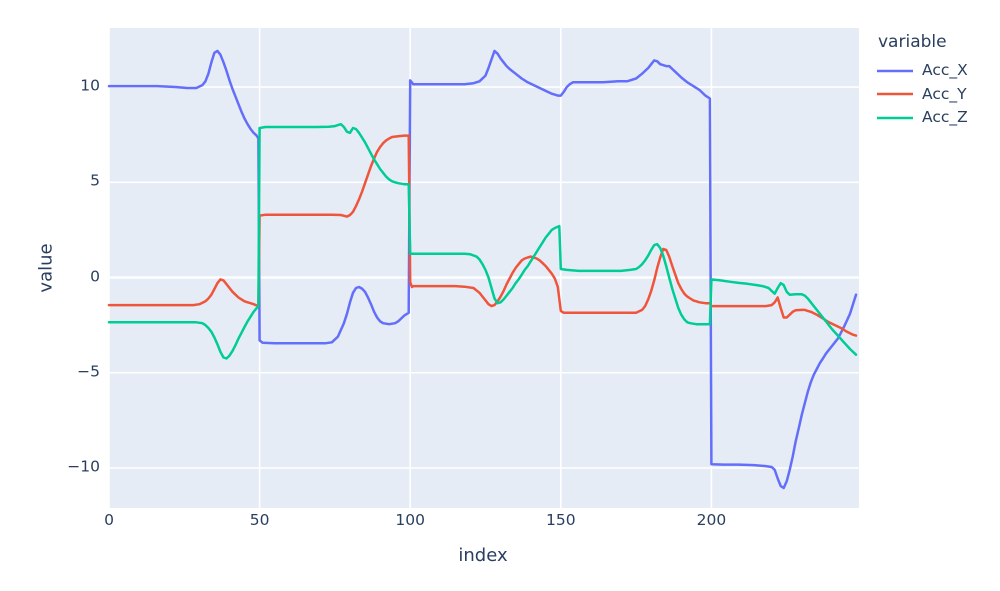 The width and height of the screenshot is (1000, 591). What do you see at coordinates (912, 42) in the screenshot?
I see `legend-title: variable` at bounding box center [912, 42].